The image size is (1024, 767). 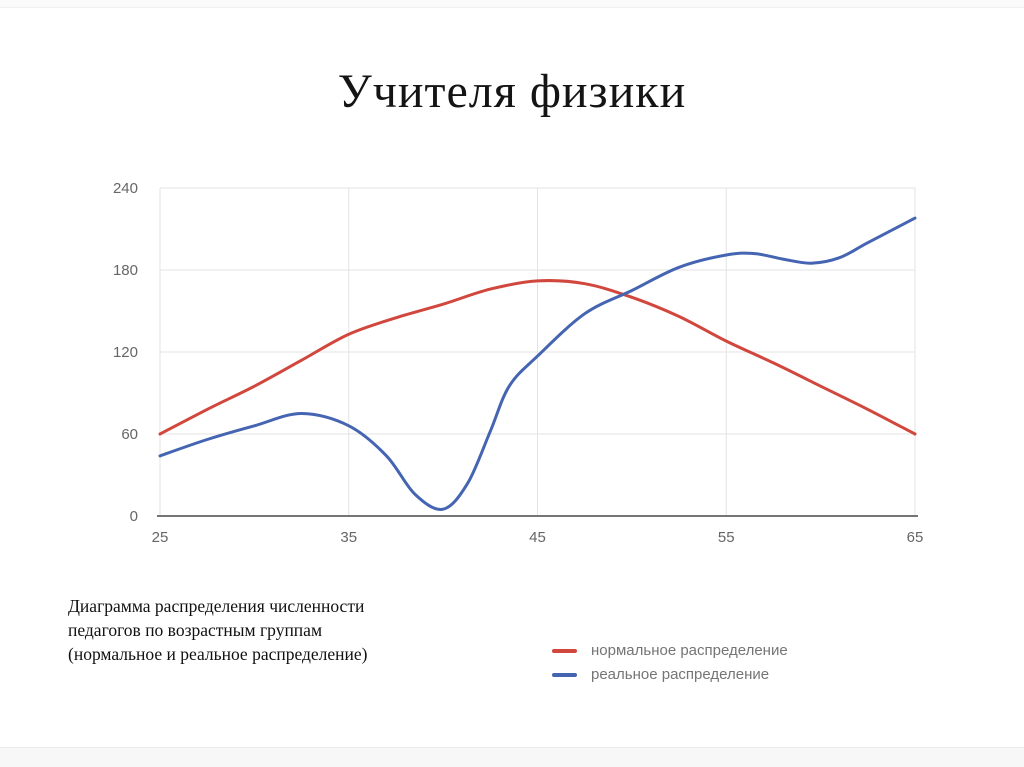 What do you see at coordinates (512, 757) in the screenshot?
I see `slide-bottom-edge` at bounding box center [512, 757].